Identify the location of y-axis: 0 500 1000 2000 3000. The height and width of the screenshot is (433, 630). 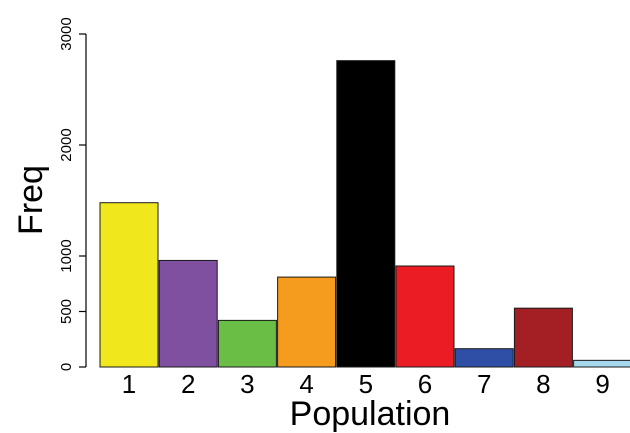
(72, 194).